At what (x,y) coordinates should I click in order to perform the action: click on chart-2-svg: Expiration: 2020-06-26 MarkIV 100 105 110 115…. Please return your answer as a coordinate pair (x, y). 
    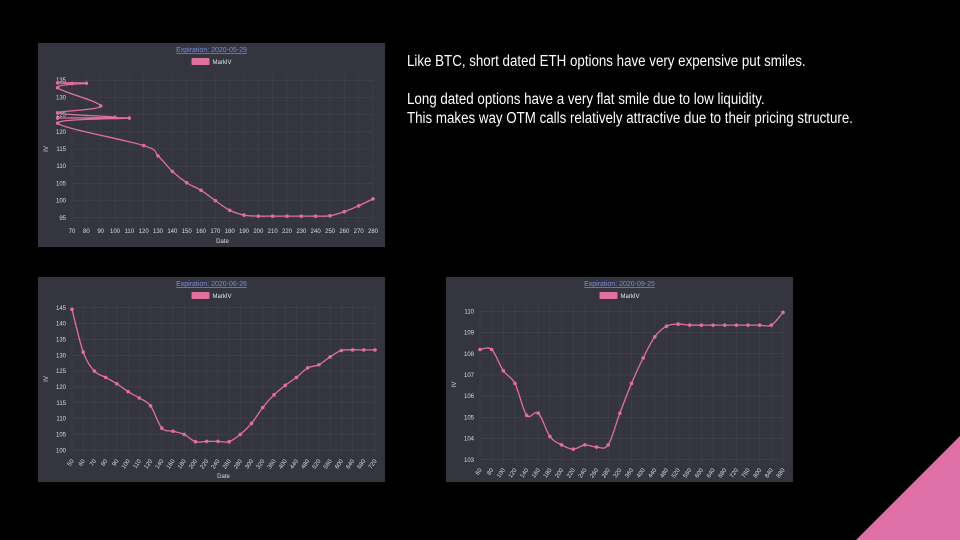
    Looking at the image, I should click on (211, 380).